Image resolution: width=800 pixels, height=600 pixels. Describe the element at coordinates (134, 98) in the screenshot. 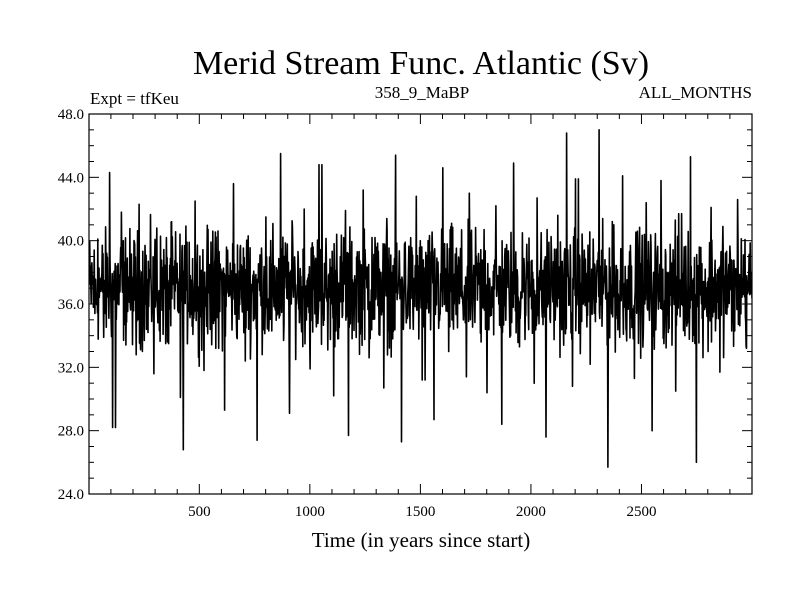

I see `experiment-label: Expt = tfKeu` at that location.